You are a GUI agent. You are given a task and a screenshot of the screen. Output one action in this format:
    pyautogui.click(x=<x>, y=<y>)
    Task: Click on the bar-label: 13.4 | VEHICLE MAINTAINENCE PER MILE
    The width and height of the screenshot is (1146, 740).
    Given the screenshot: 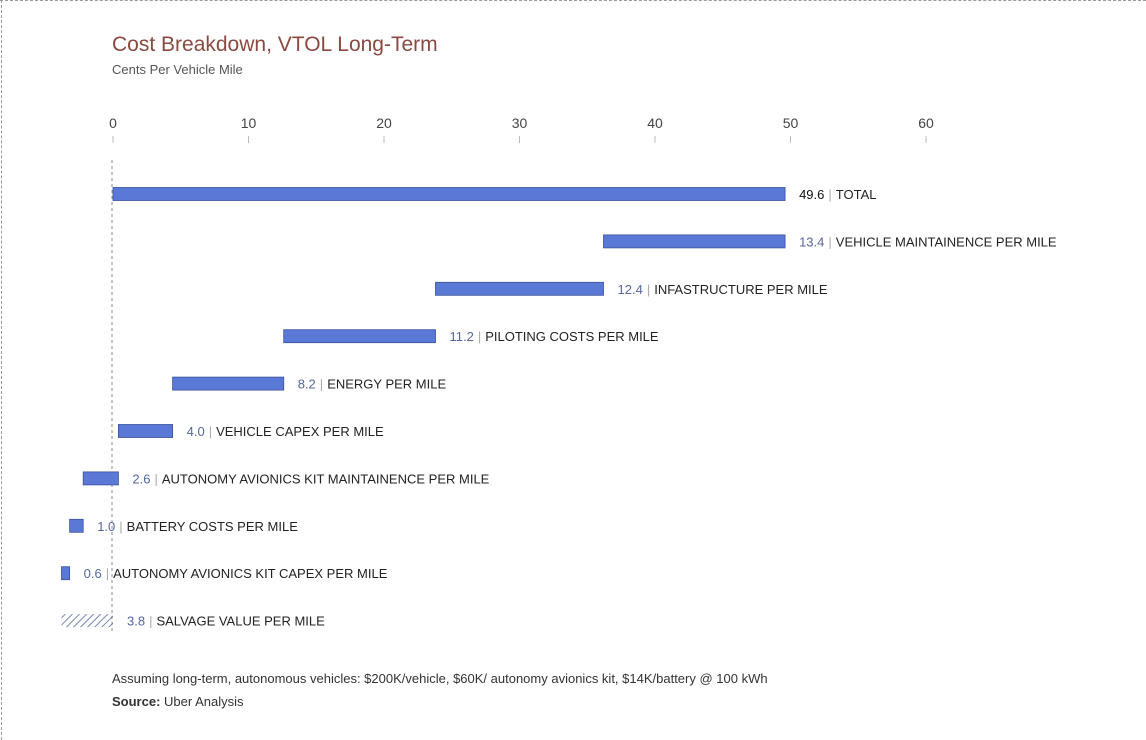 What is the action you would take?
    pyautogui.click(x=928, y=241)
    